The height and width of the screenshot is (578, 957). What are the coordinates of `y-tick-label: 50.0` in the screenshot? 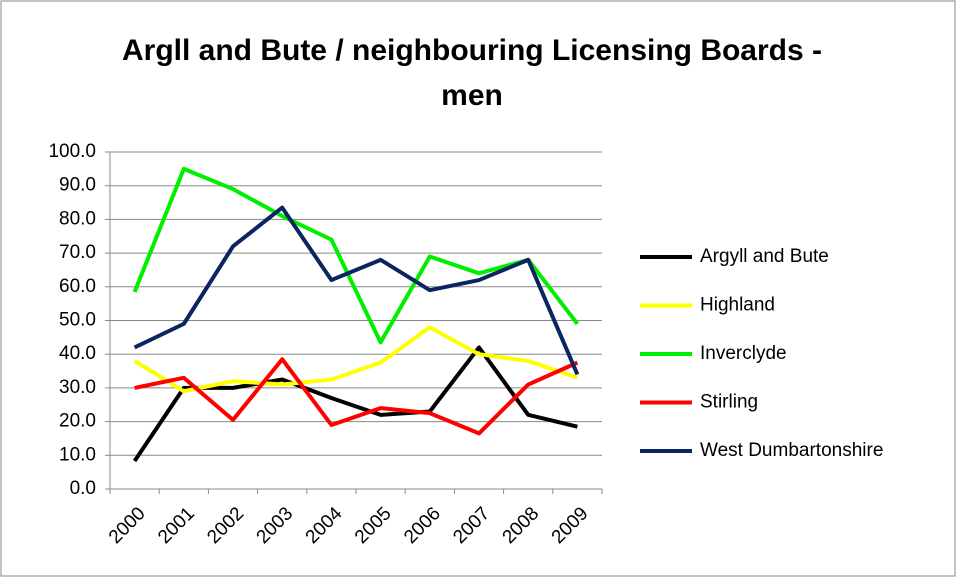 It's located at (77, 320).